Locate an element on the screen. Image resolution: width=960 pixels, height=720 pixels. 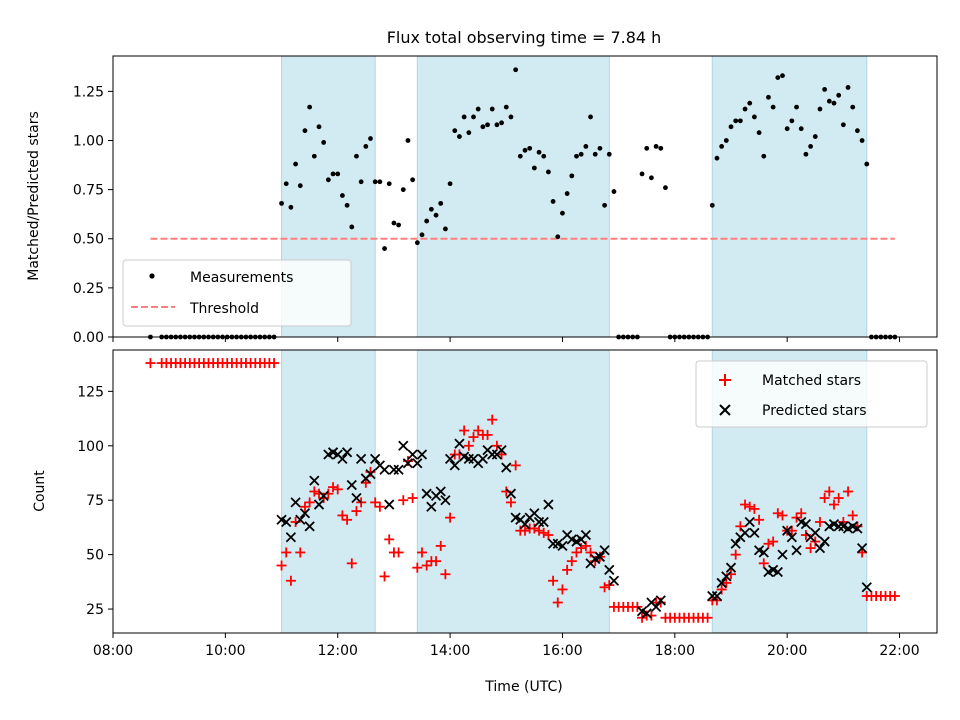
bottom-y-axis: 25 50 75 100 125 is located at coordinates (95, 501).